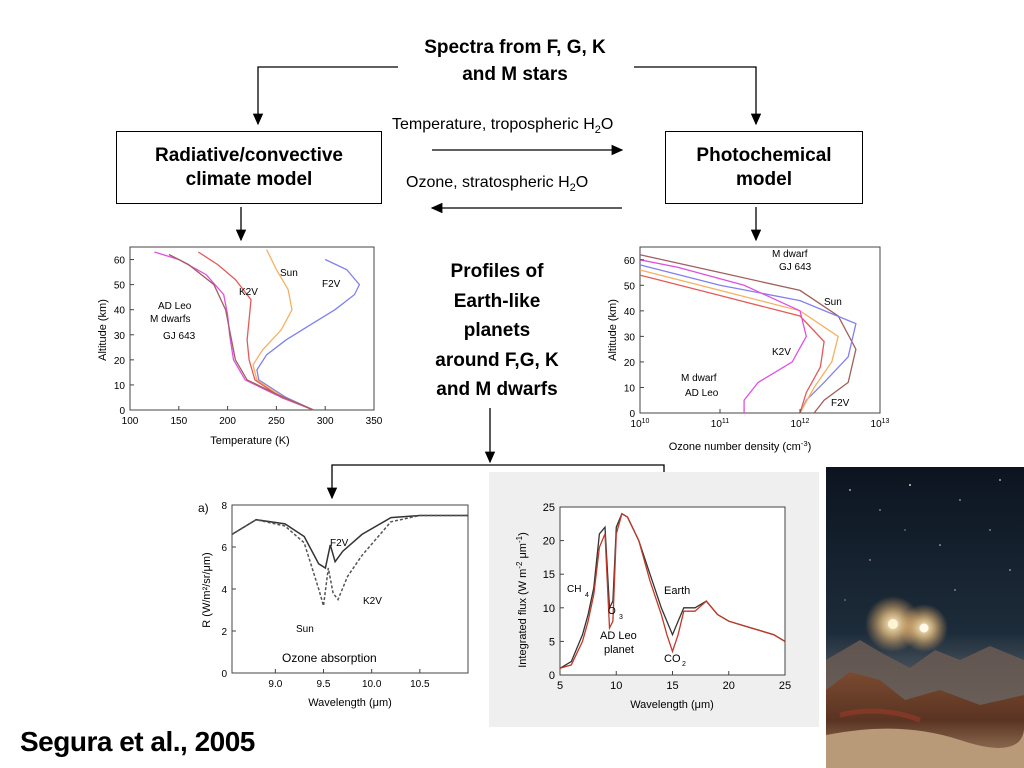 The width and height of the screenshot is (1024, 768). Describe the element at coordinates (224, 506) in the screenshot. I see `y-tick-label: 8` at that location.